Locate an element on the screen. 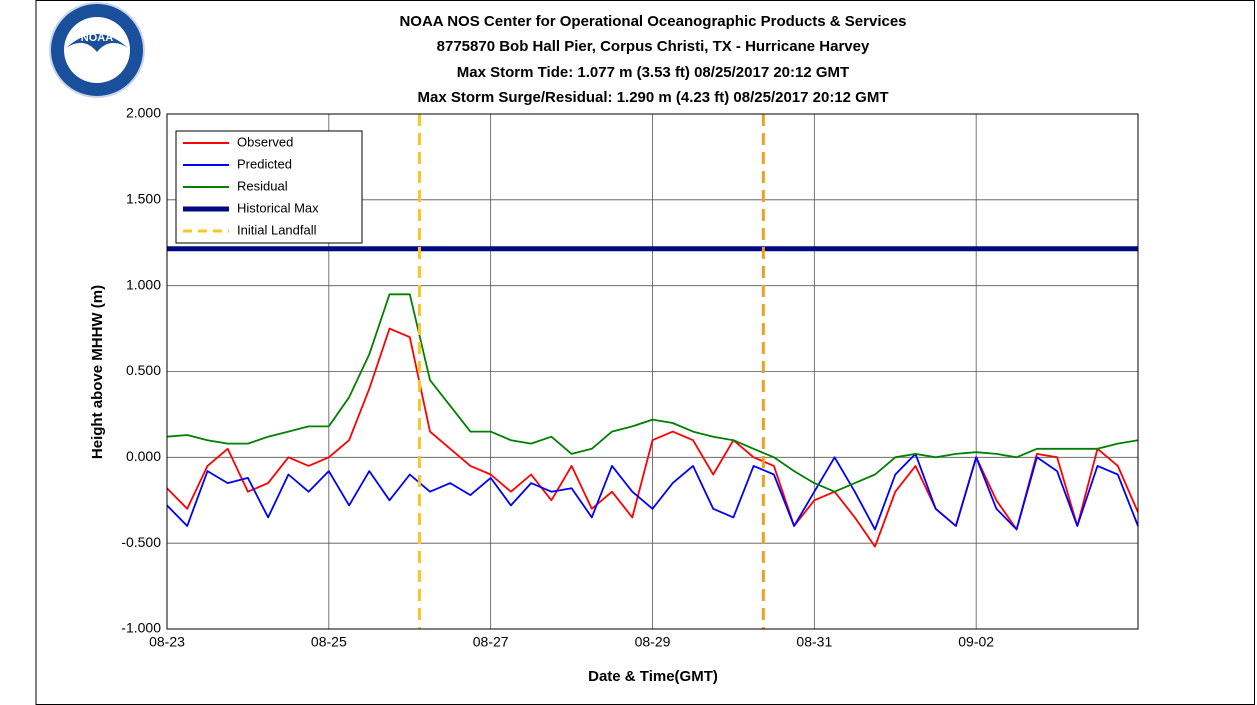  y-tick-label: -1.000 is located at coordinates (141, 628).